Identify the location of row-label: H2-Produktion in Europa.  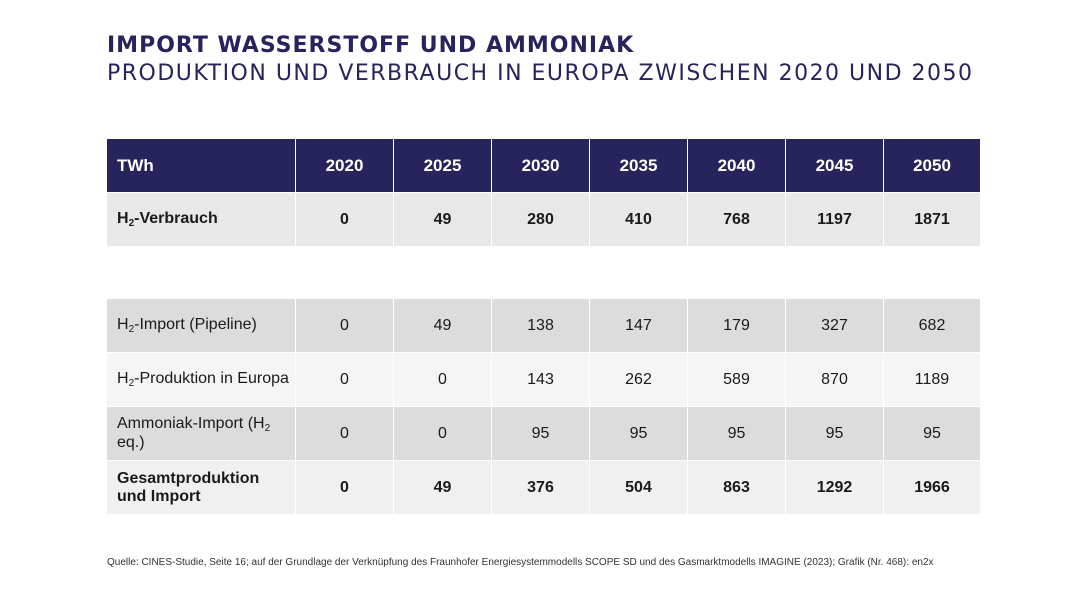
(201, 380).